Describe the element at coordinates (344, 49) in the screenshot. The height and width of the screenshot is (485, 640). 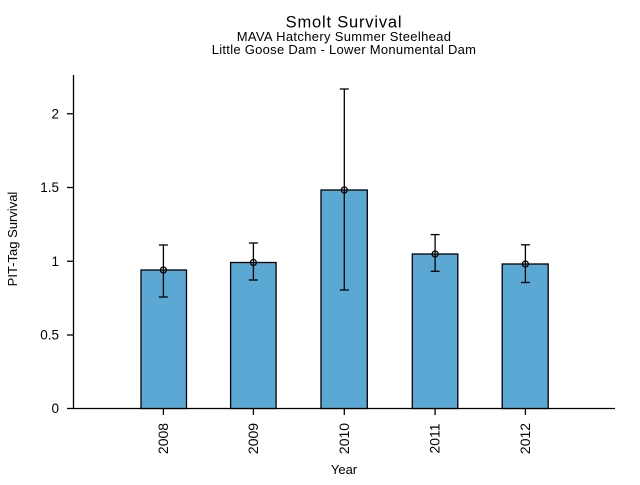
I see `svg-text:Little Goose Dam - Lower Monum: Little Goose Dam - Lower Monumental Dam` at that location.